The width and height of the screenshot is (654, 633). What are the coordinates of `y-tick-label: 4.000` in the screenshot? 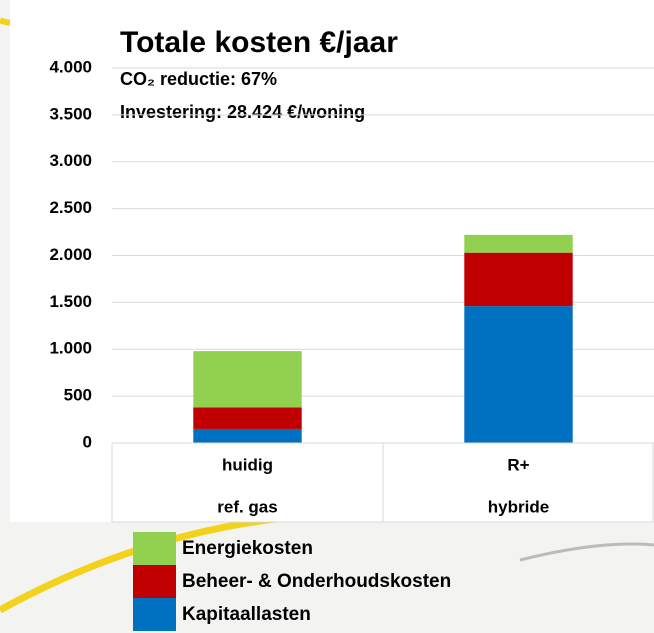 It's located at (70, 66).